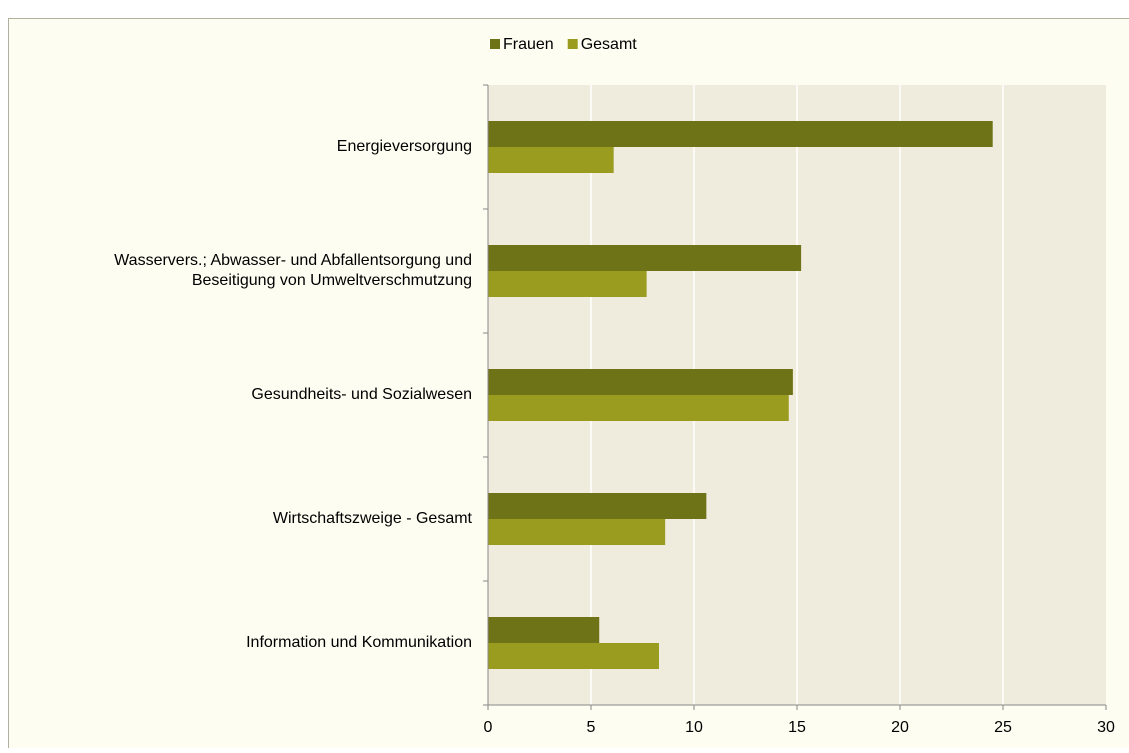 This screenshot has width=1129, height=753. What do you see at coordinates (373, 518) in the screenshot?
I see `y-tick-label: Wirtschaftszweige - Gesamt` at bounding box center [373, 518].